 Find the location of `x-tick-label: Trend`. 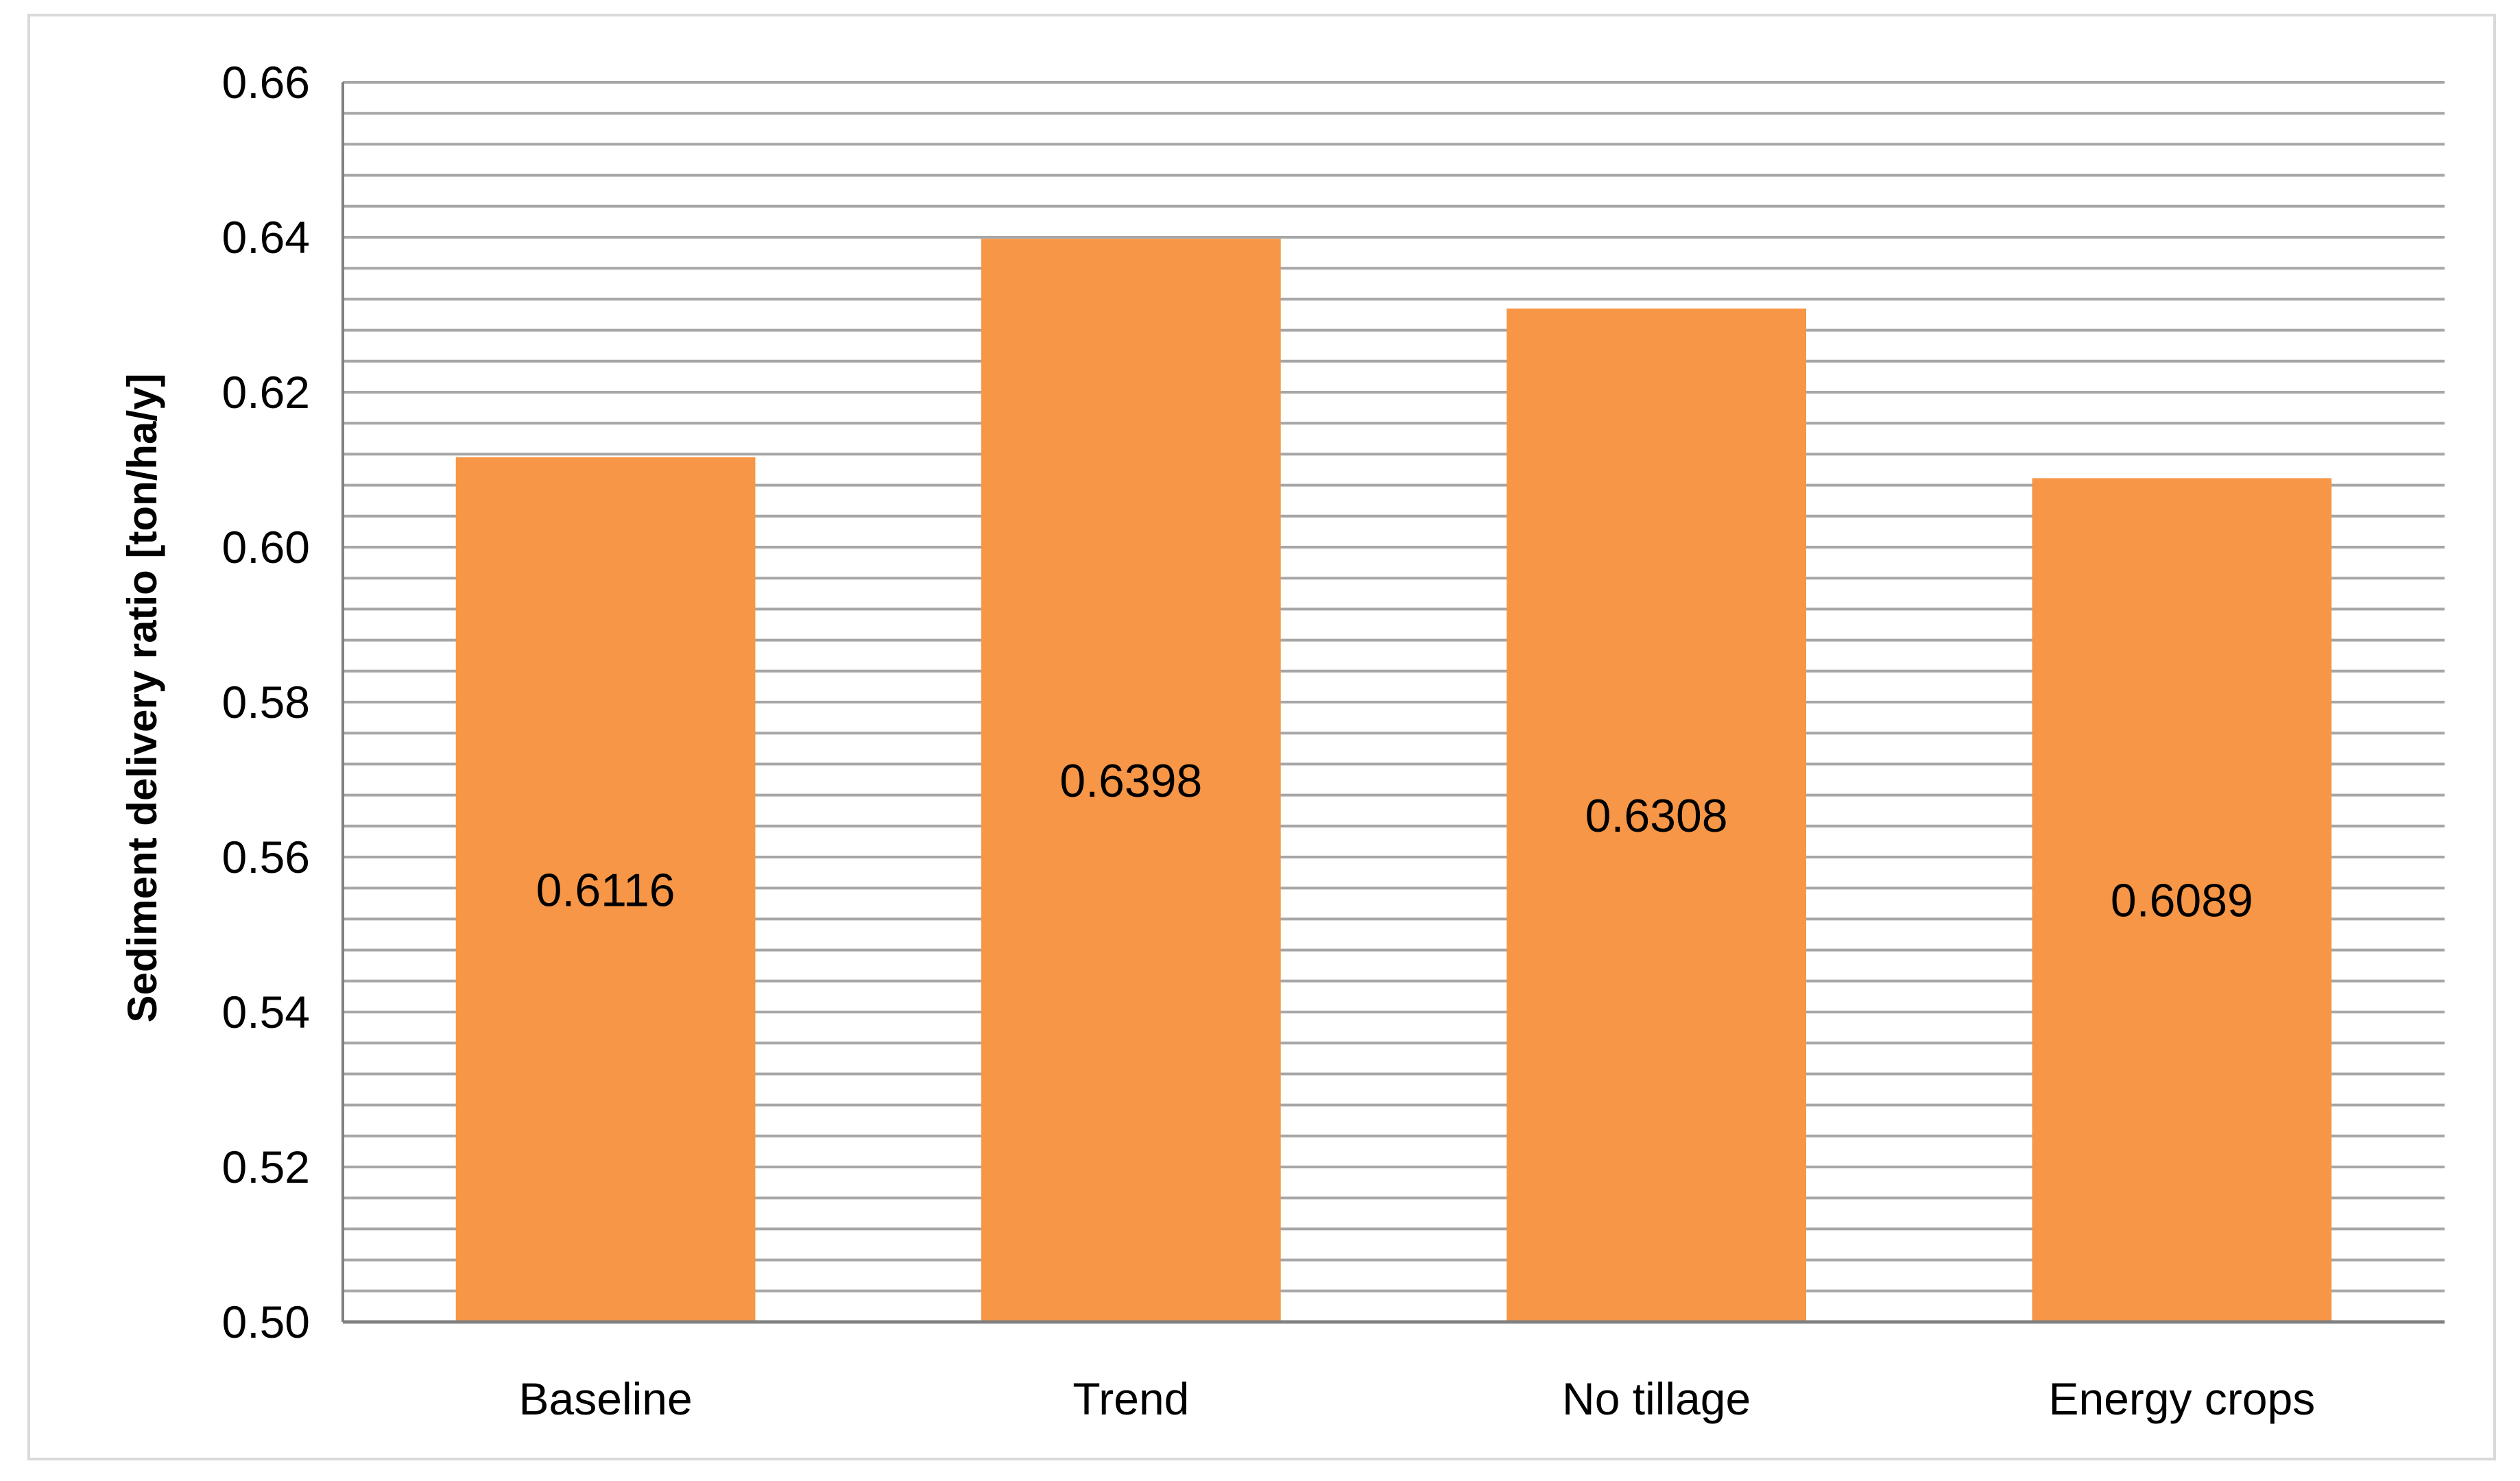

x-tick-label: Trend is located at coordinates (1130, 1398).